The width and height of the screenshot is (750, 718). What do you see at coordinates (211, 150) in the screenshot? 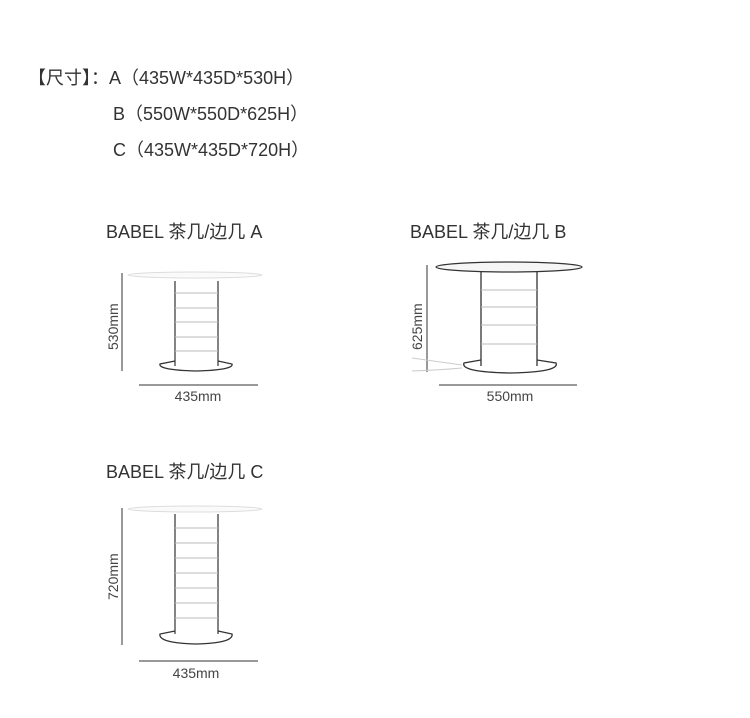
I see `spec-line-c: C（435W*435D*720H）` at bounding box center [211, 150].